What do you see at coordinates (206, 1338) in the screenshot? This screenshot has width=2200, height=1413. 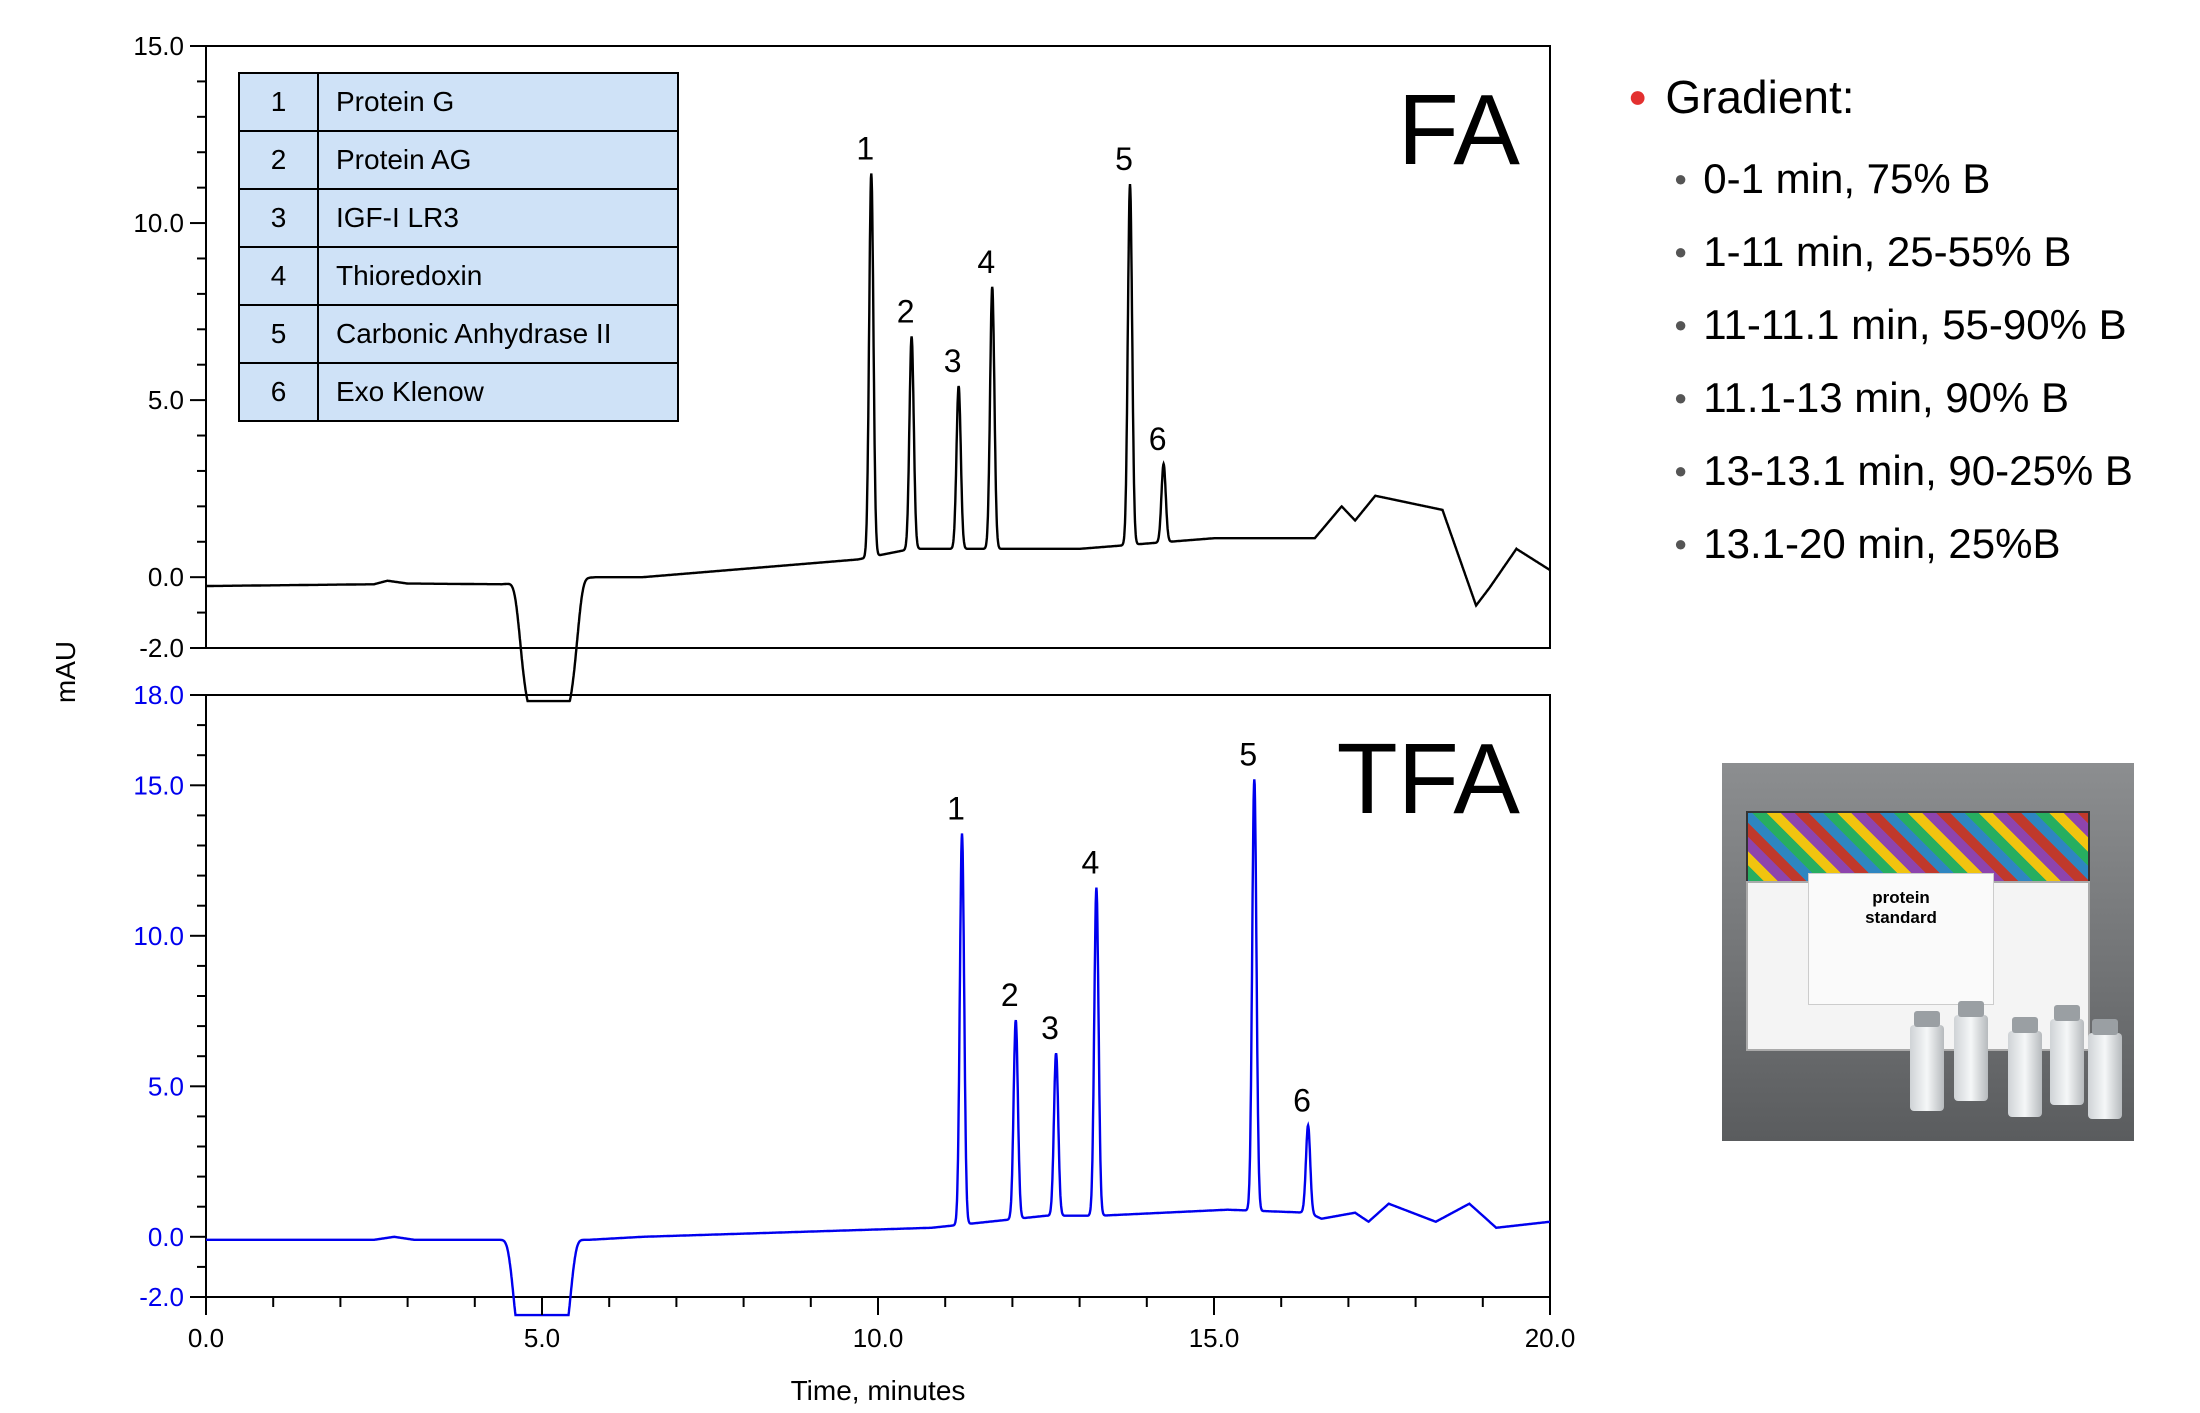 I see `x-tick-label: 0.0` at bounding box center [206, 1338].